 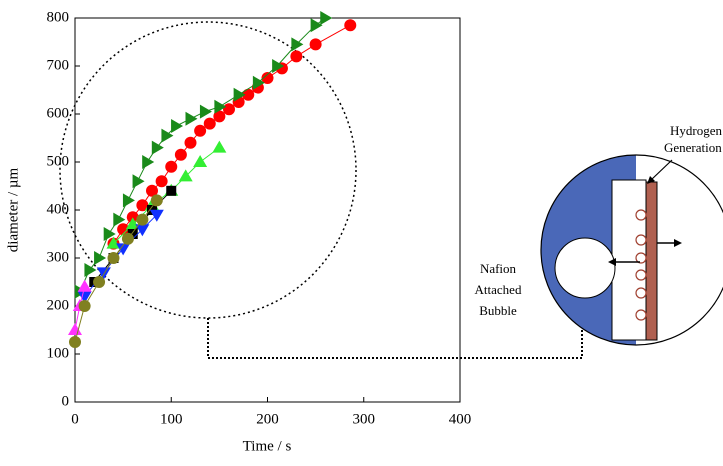 I want to click on small-bubbles, so click(x=641, y=265).